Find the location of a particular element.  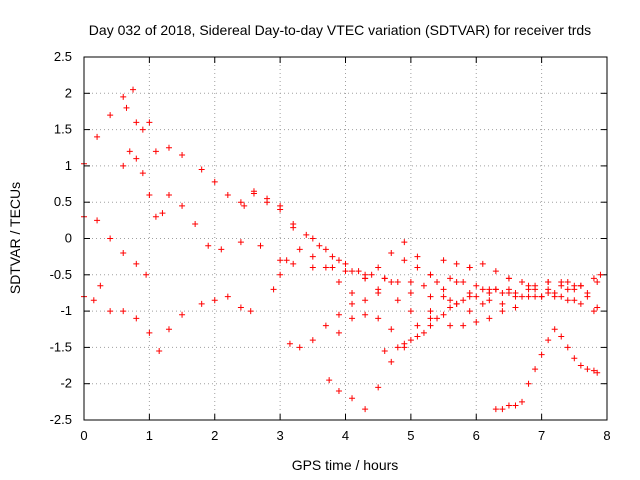

series-arc-e is located at coordinates (167, 318).